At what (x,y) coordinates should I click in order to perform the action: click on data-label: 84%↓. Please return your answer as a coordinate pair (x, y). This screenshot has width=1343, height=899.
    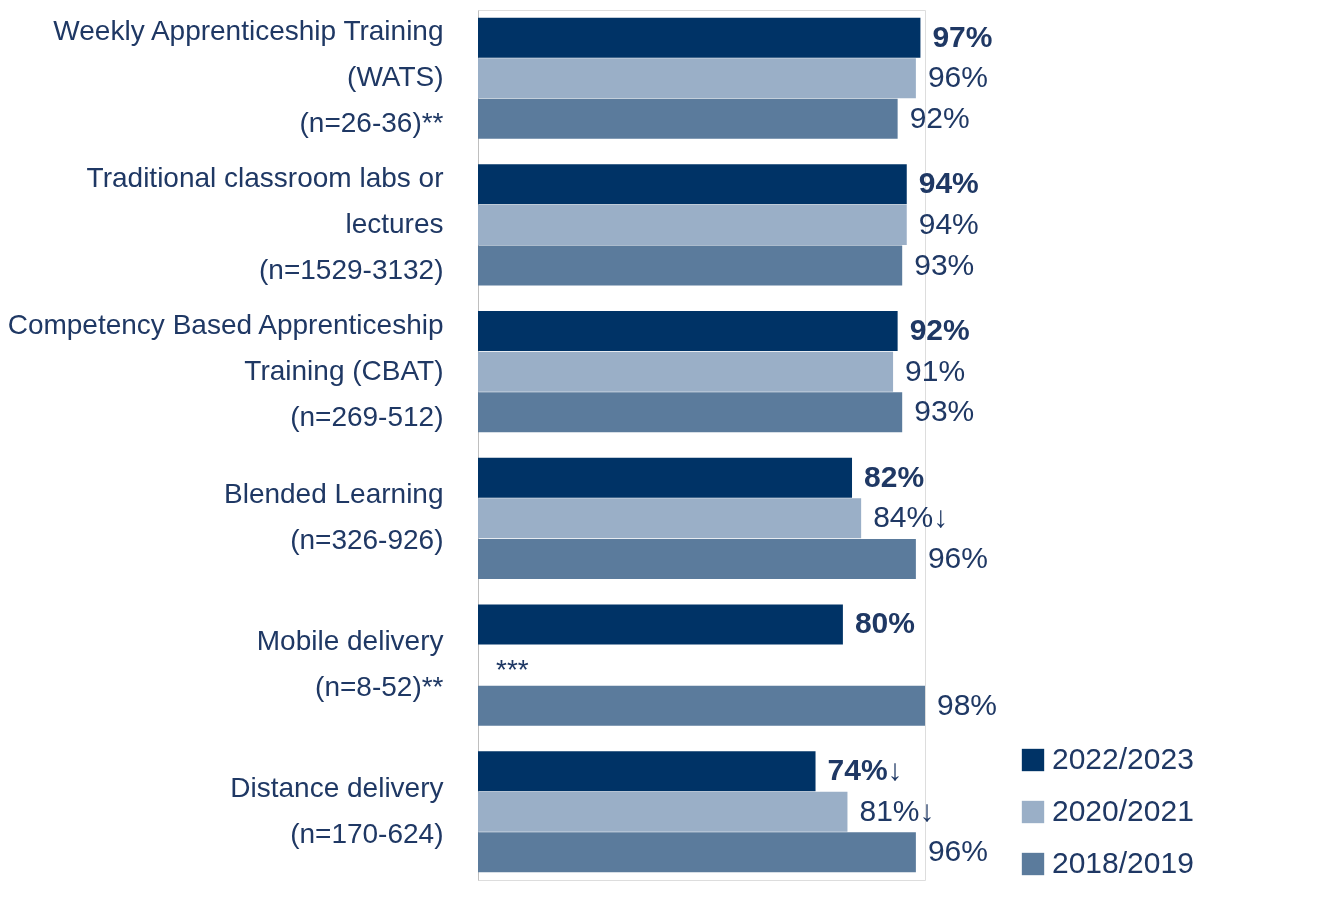
    Looking at the image, I should click on (911, 517).